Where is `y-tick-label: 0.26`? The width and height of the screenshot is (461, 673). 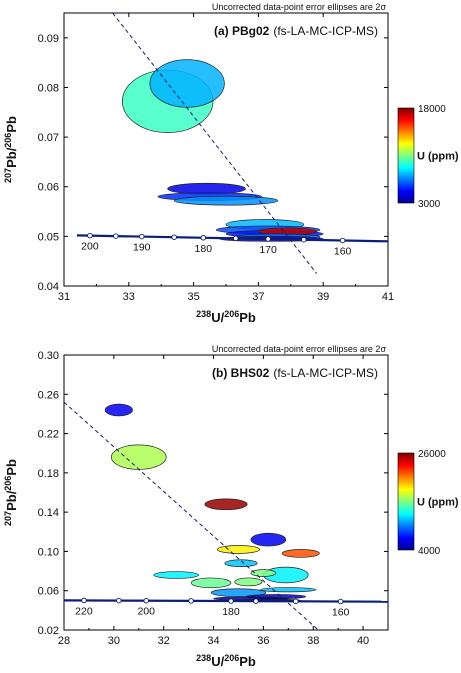 y-tick-label: 0.26 is located at coordinates (48, 395).